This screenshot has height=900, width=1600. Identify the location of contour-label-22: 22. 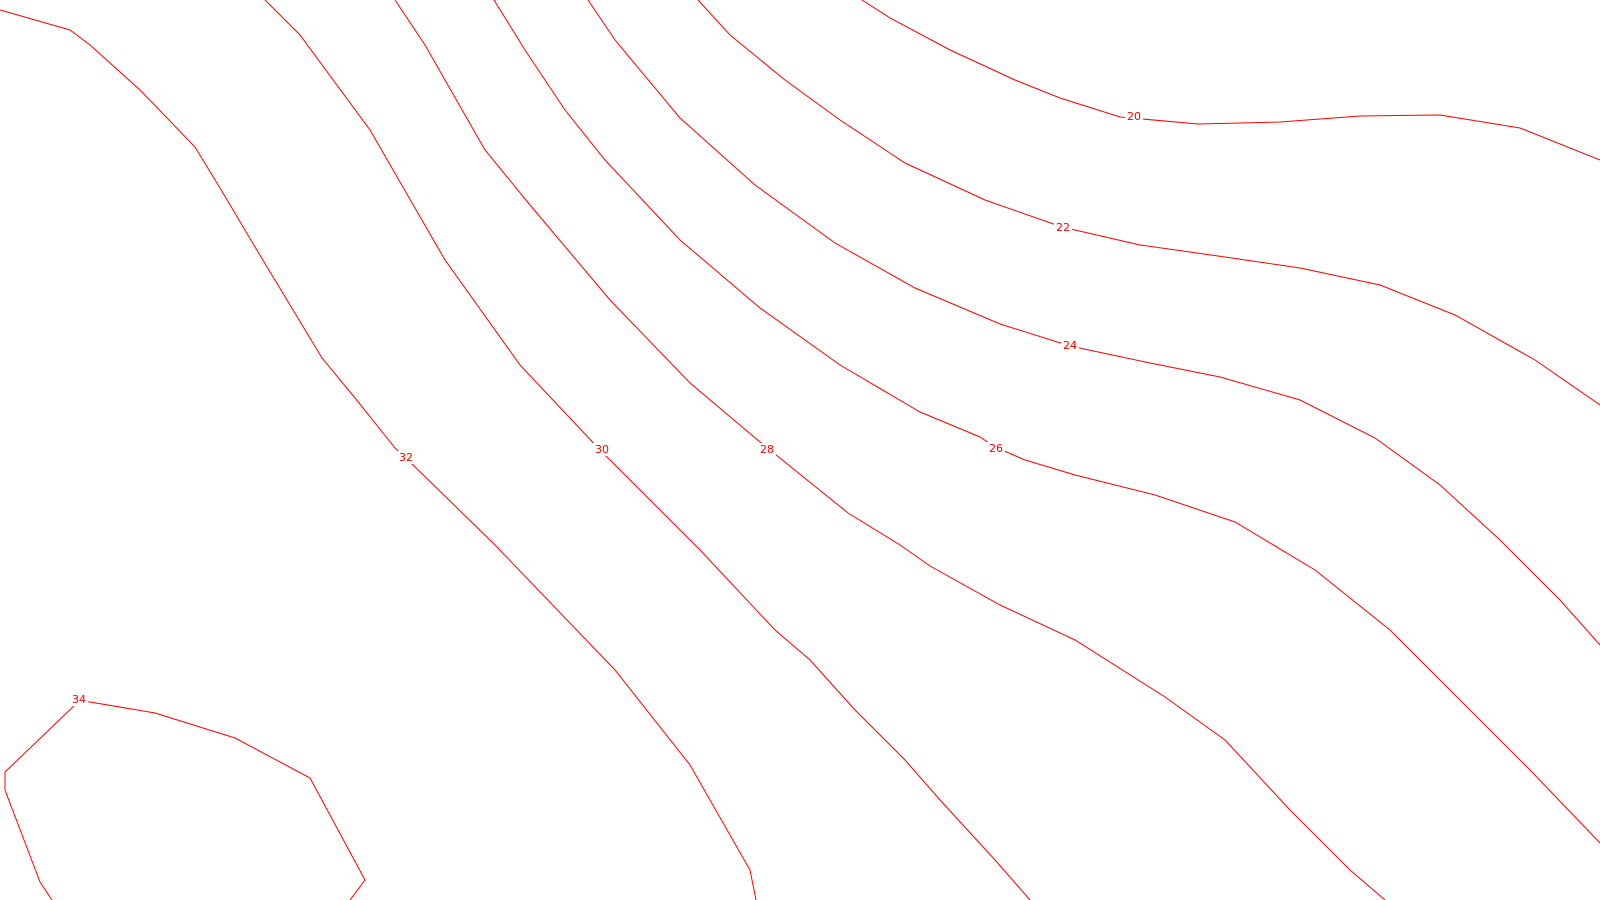
(1063, 227).